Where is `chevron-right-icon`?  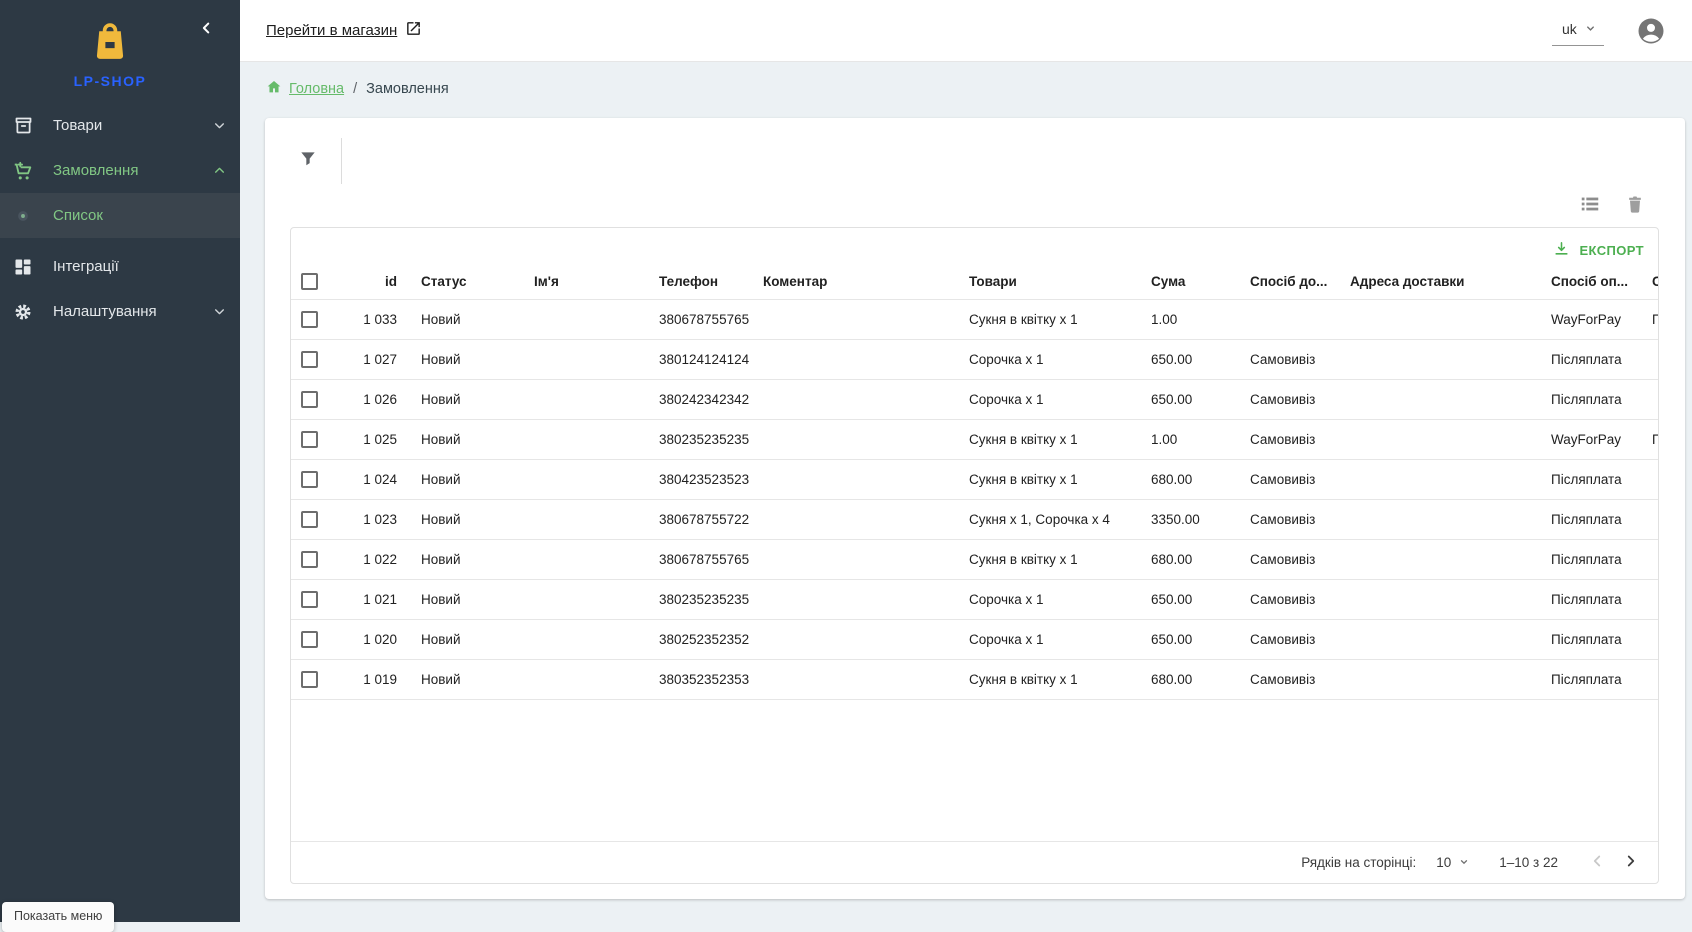 chevron-right-icon is located at coordinates (1631, 862).